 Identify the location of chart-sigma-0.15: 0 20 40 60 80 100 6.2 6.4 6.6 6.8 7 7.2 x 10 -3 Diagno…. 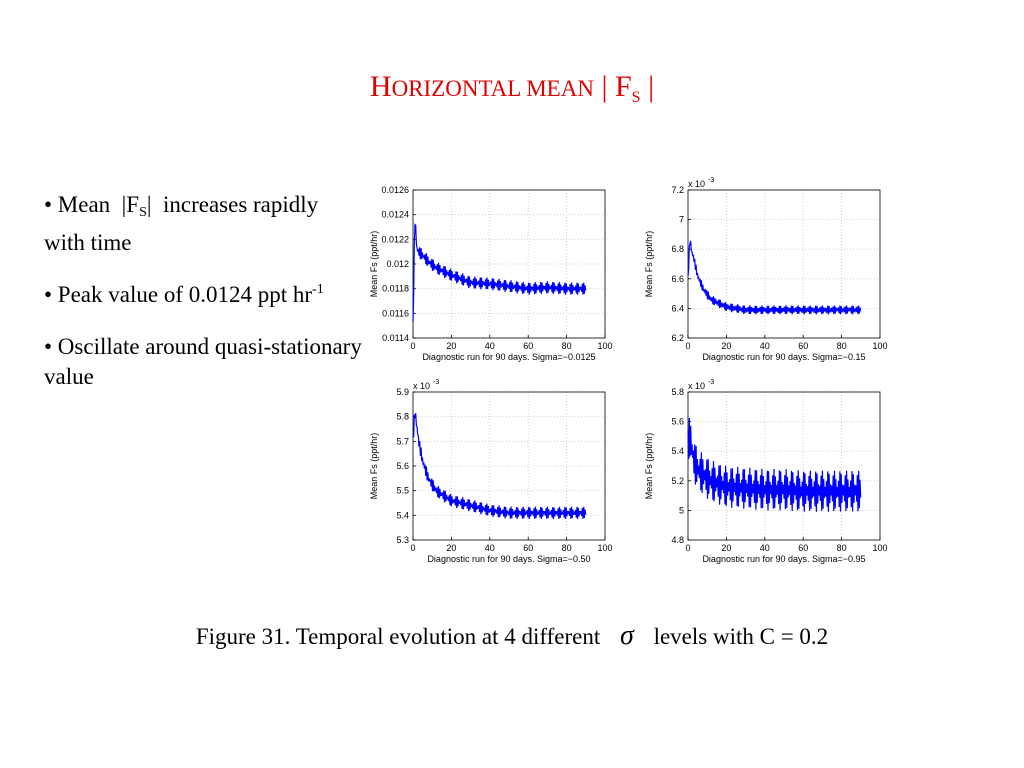
(785, 277).